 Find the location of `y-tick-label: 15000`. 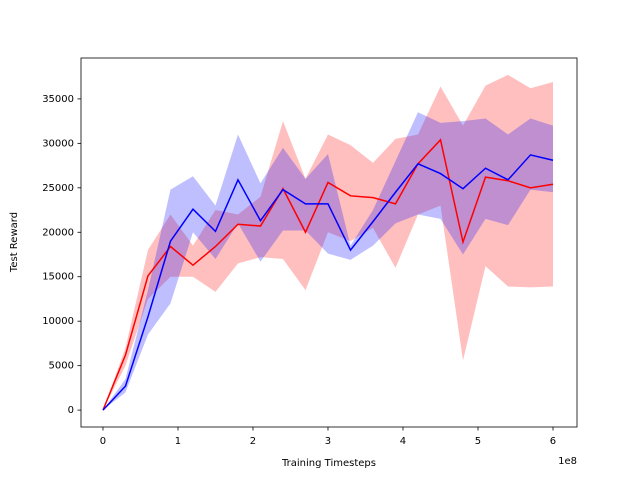

y-tick-label: 15000 is located at coordinates (58, 277).